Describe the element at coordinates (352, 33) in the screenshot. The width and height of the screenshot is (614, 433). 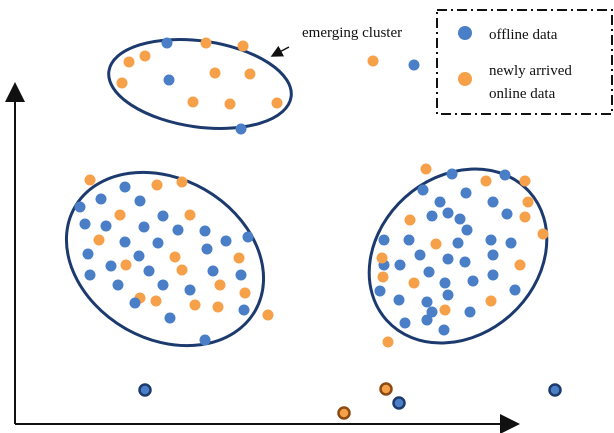
I see `emerging-cluster-label: emerging cluster` at that location.